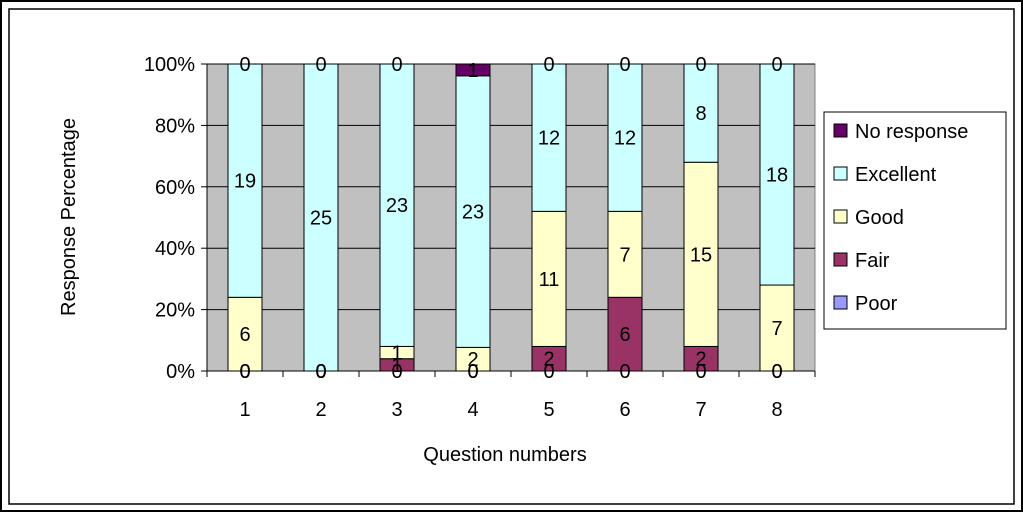  Describe the element at coordinates (175, 188) in the screenshot. I see `y-tick-label: 60%` at that location.